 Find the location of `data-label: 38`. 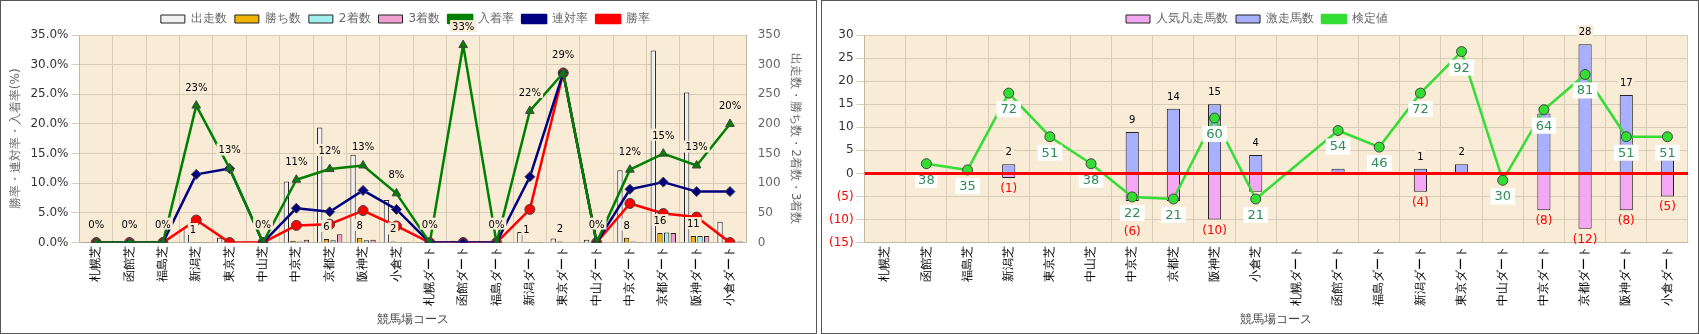

data-label: 38 is located at coordinates (1091, 179).